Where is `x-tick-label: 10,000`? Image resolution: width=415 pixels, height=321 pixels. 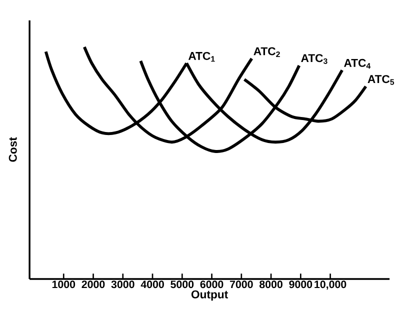 x-tick-label: 10,000 is located at coordinates (330, 285).